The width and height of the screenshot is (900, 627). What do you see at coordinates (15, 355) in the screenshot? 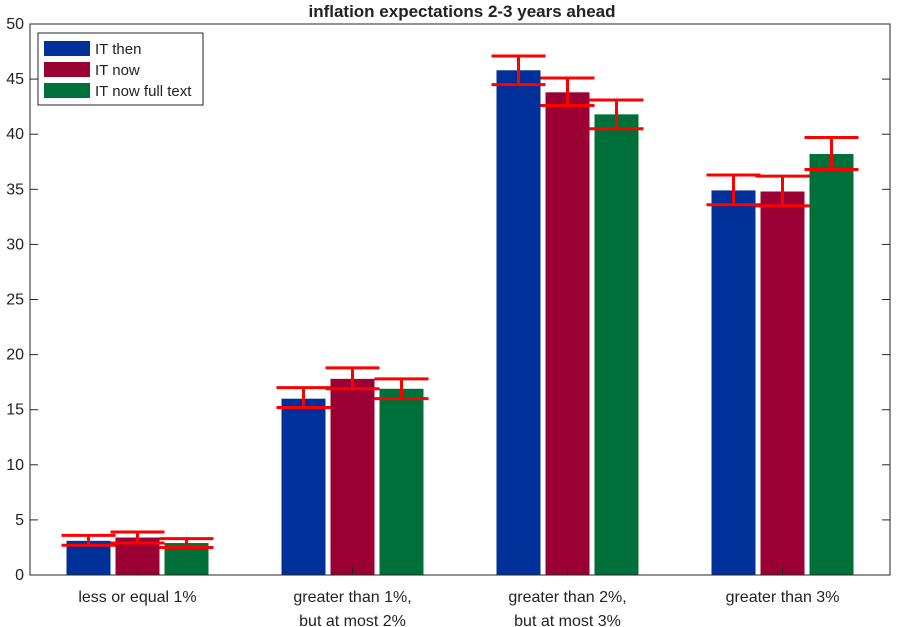
I see `y-tick-label: 20` at bounding box center [15, 355].